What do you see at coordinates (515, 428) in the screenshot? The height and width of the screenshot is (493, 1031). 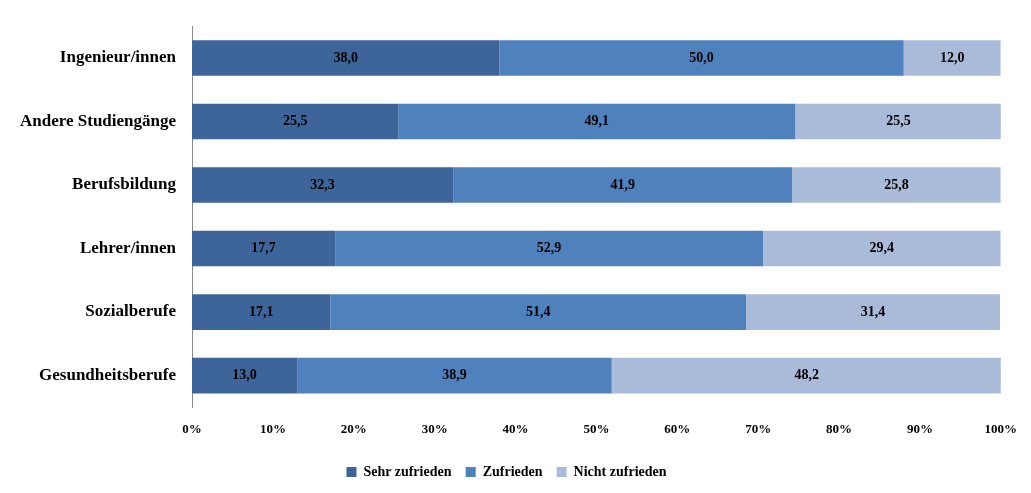 I see `x-tick-label: 40%` at bounding box center [515, 428].